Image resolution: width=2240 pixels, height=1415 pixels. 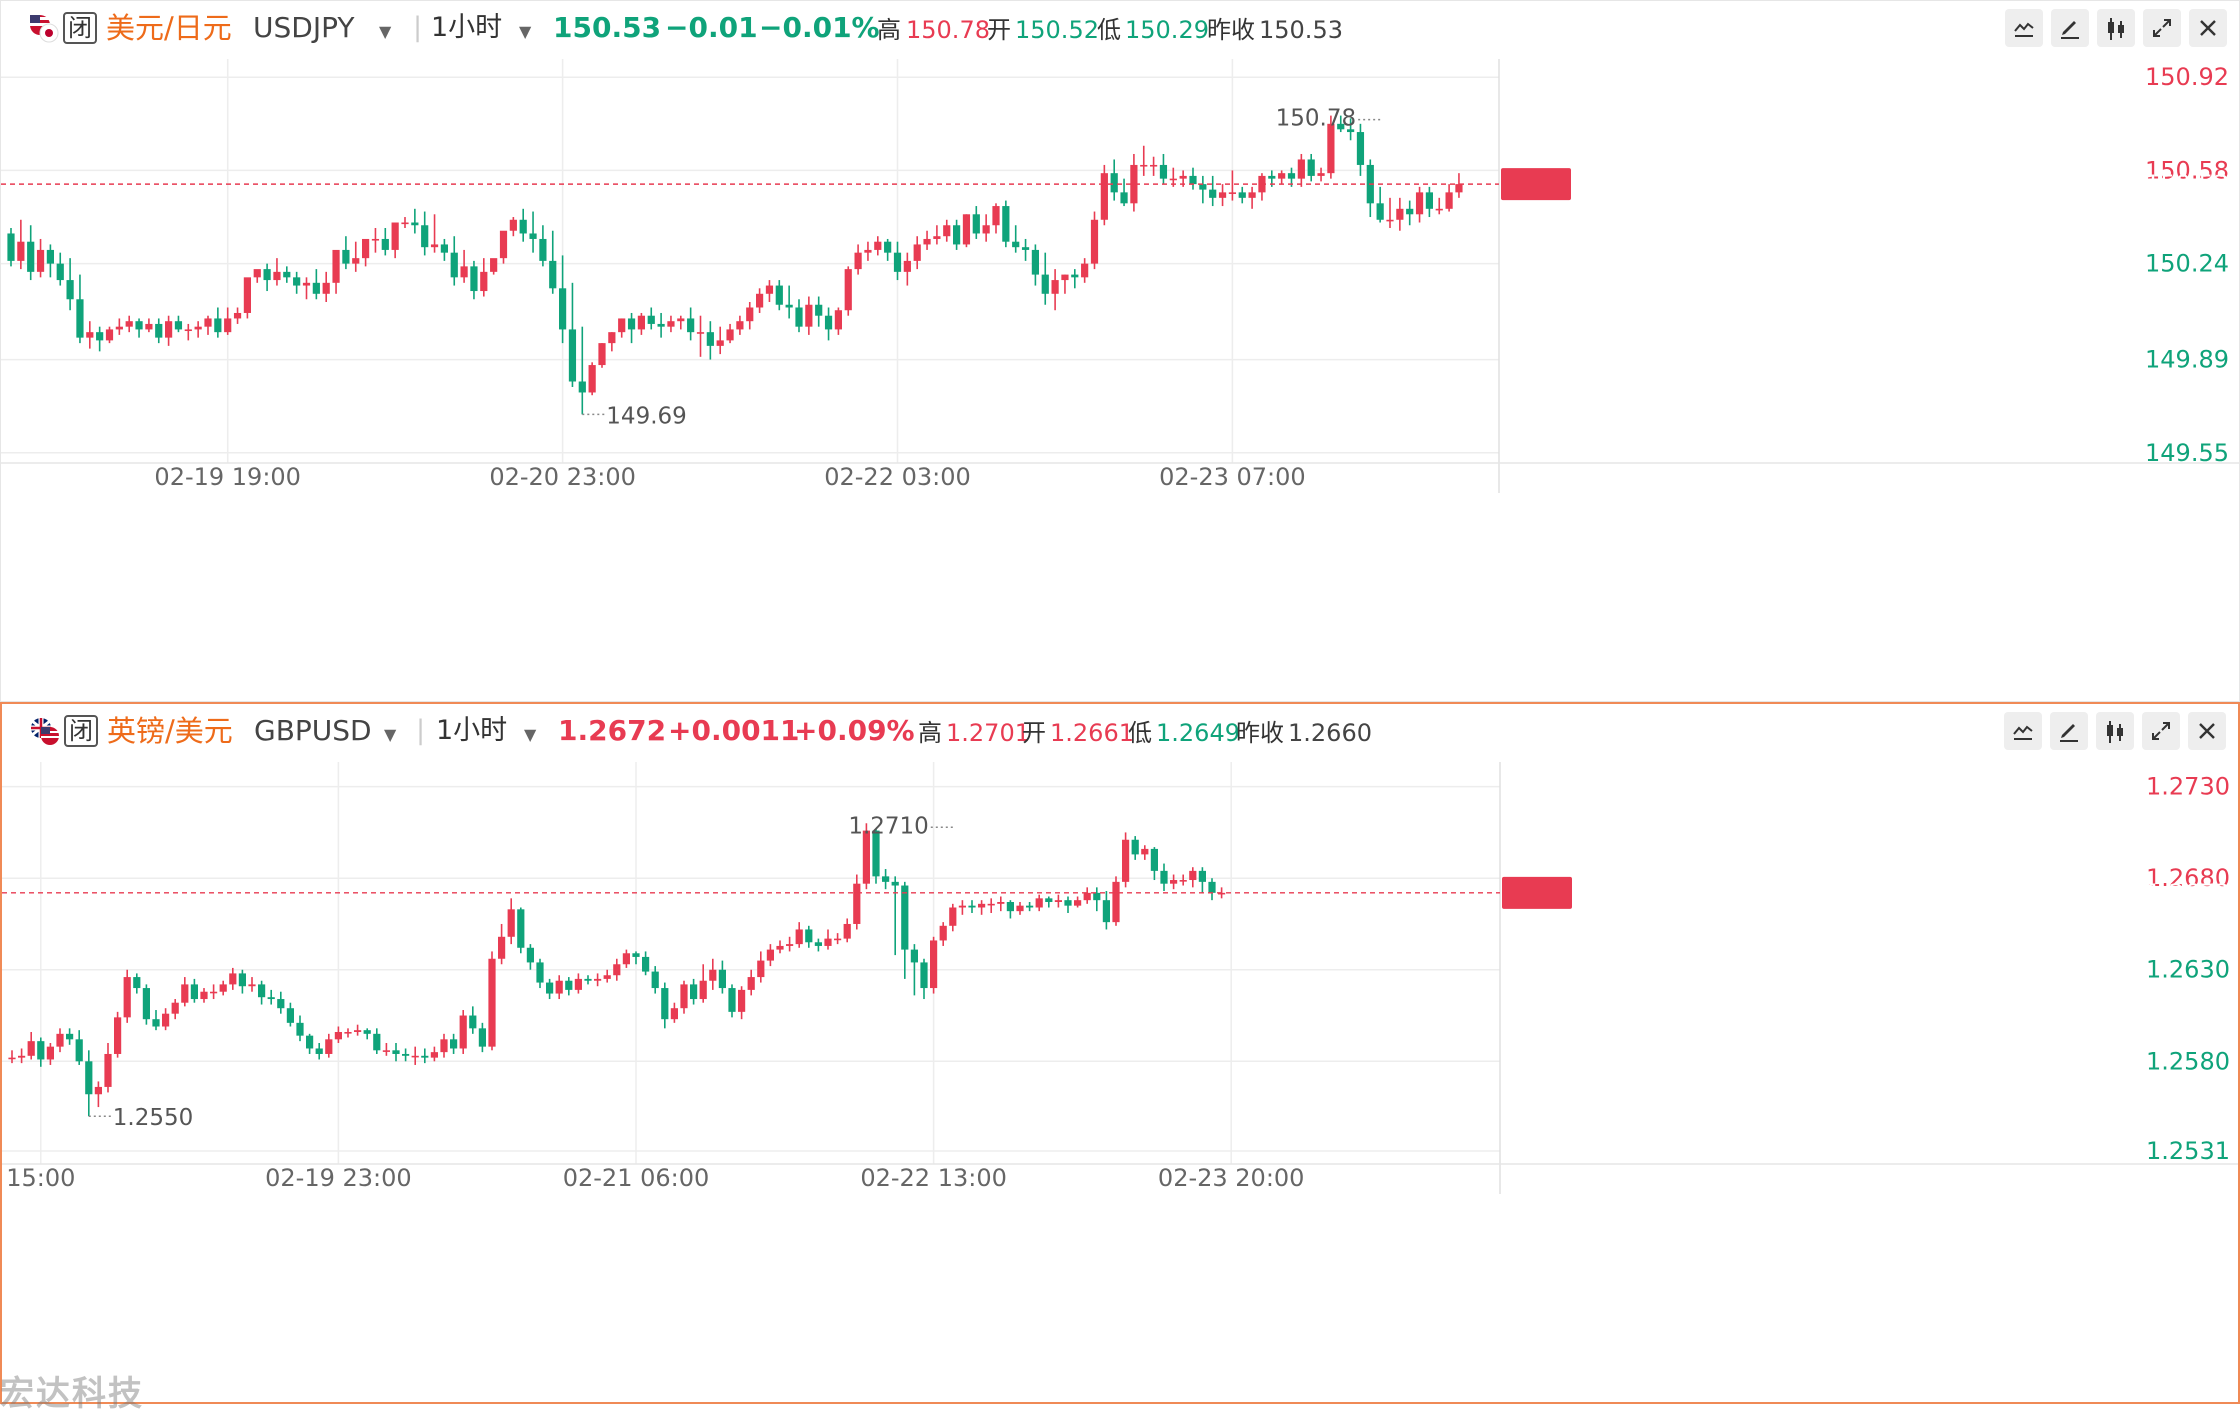 I want to click on expand-icon, so click(x=2162, y=28).